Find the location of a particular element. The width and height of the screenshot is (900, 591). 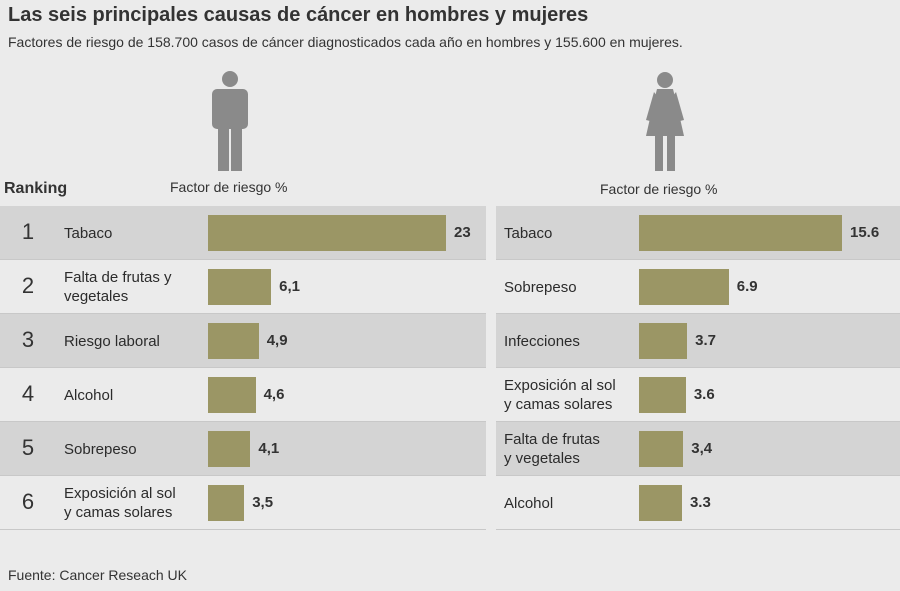

men-category-label: Falta de frutas y vegetales is located at coordinates (118, 287).